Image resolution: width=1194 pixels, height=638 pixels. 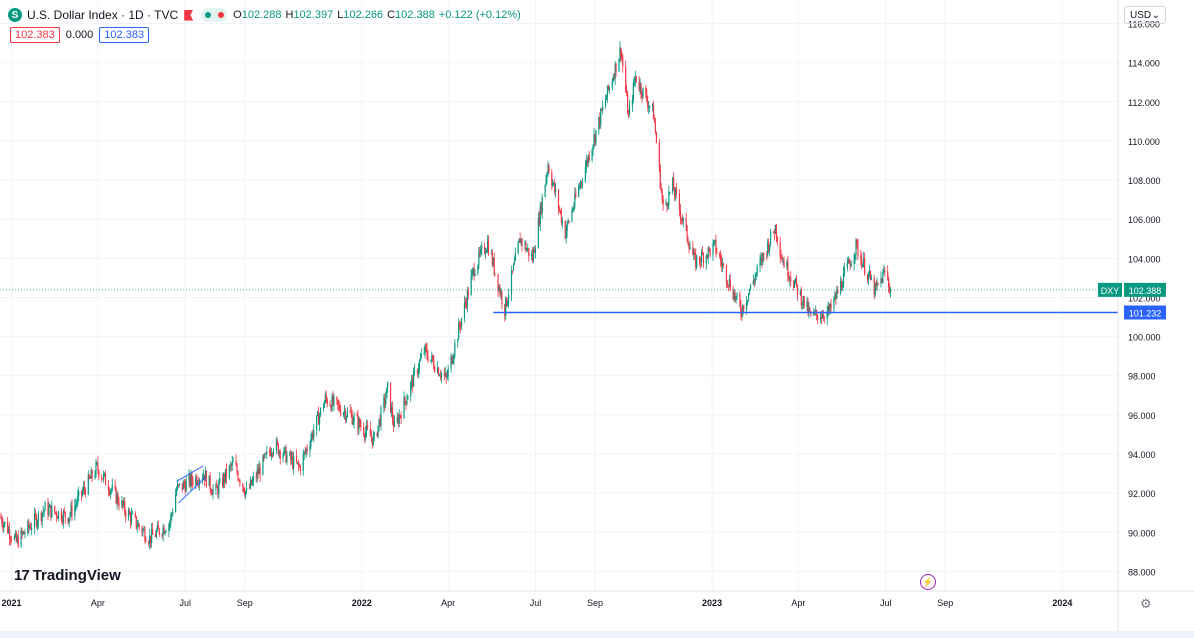 What do you see at coordinates (1144, 103) in the screenshot?
I see `price-tick-label: 112.000` at bounding box center [1144, 103].